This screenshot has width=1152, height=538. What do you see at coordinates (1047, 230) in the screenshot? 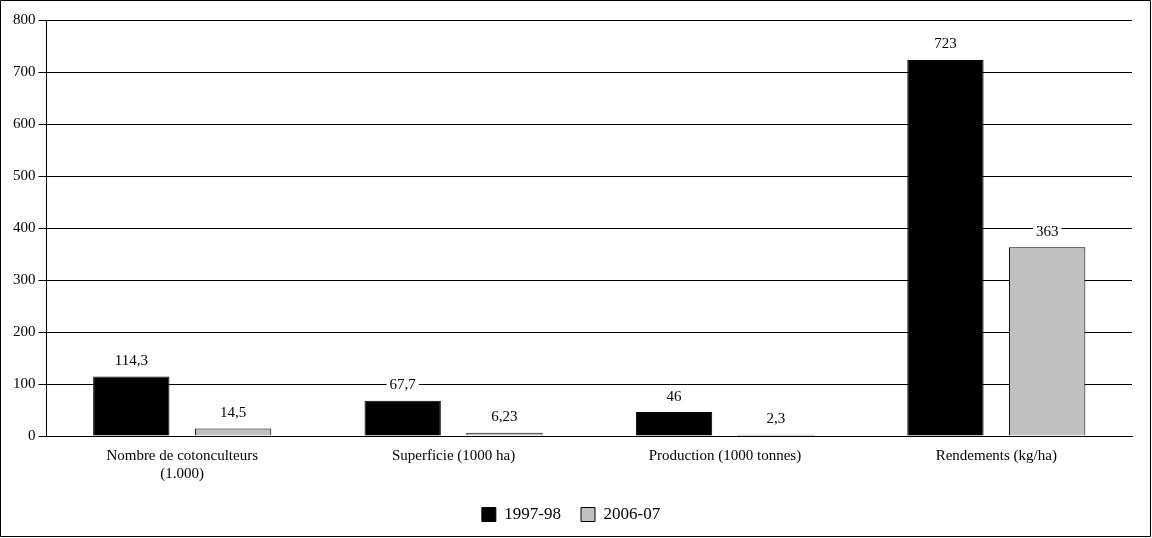
I see `data-label: 363` at bounding box center [1047, 230].